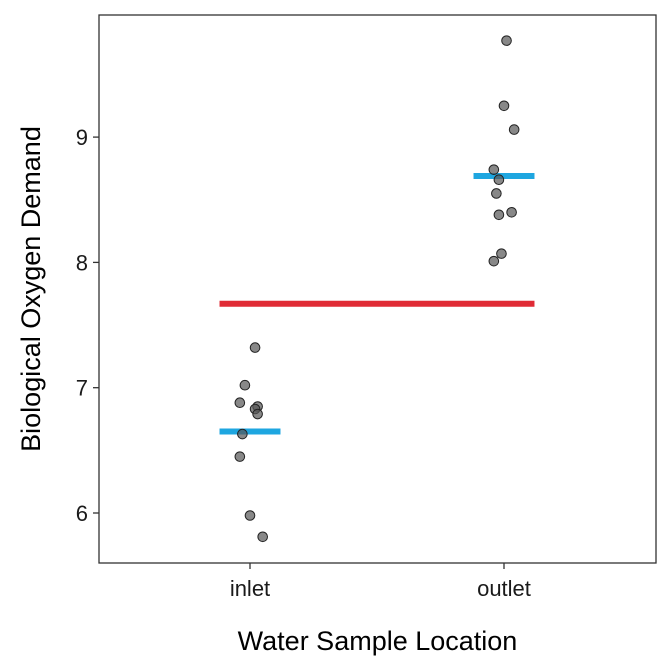  What do you see at coordinates (82, 137) in the screenshot?
I see `y-tick-label: 9` at bounding box center [82, 137].